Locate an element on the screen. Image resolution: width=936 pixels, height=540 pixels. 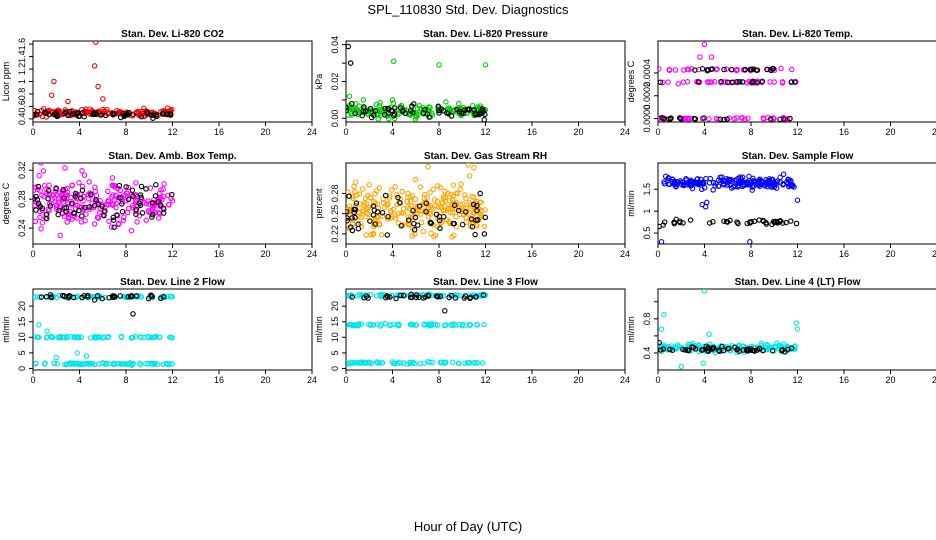
panel-title: Stan. Dev. Li-820 Pressure is located at coordinates (485, 34).